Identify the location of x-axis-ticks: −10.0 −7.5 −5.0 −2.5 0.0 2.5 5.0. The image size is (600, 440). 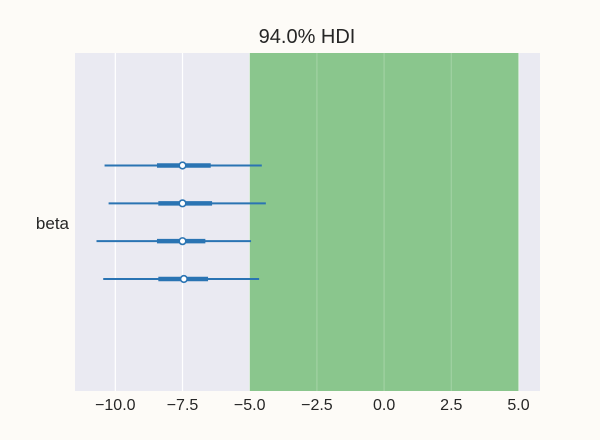
(312, 405).